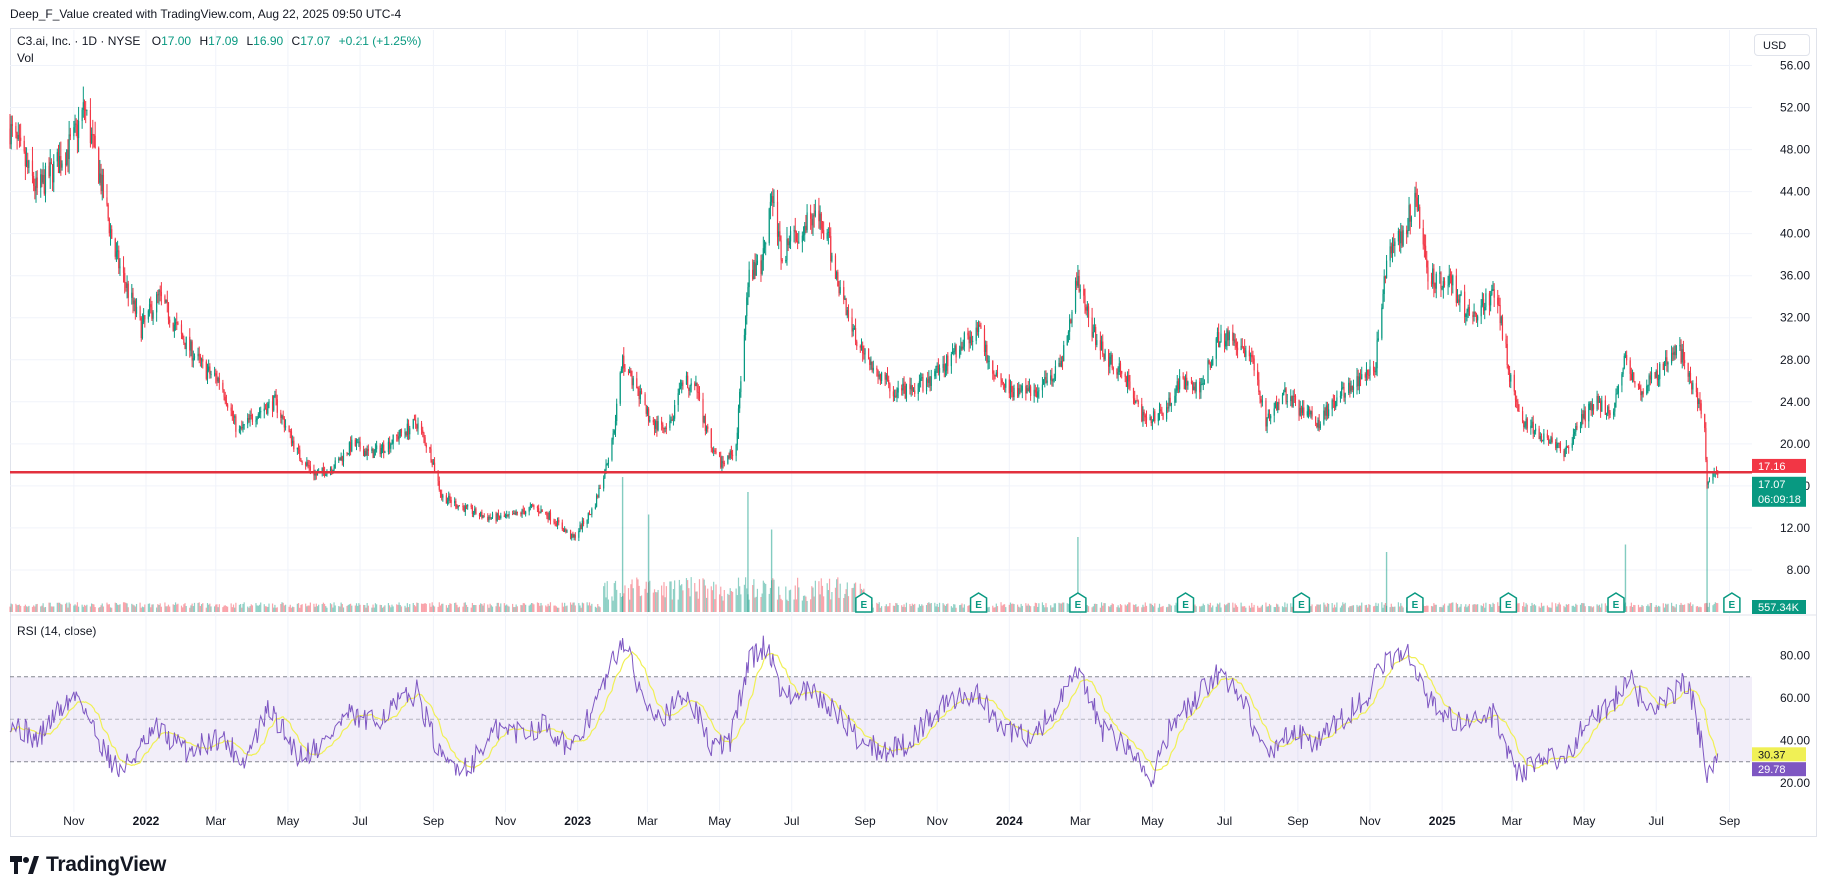 This screenshot has width=1827, height=896. Describe the element at coordinates (1779, 754) in the screenshot. I see `rsi-ma-tag: 30.37` at that location.